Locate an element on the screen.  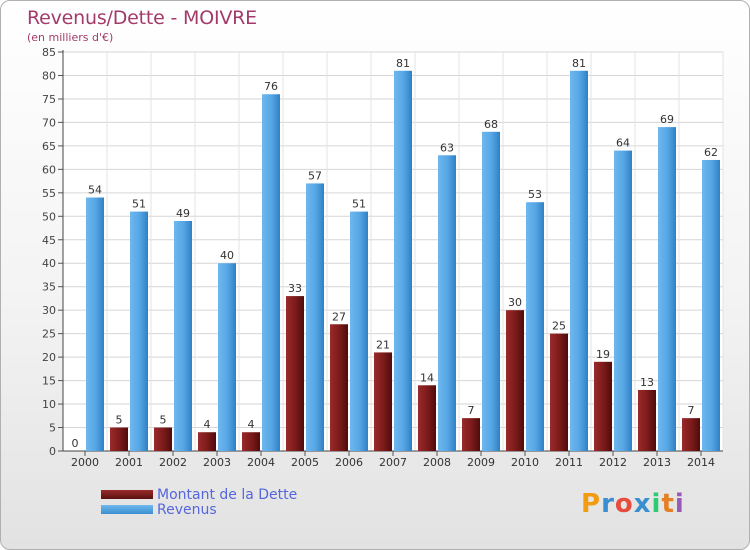
x-tick-label: 2012 is located at coordinates (613, 462).